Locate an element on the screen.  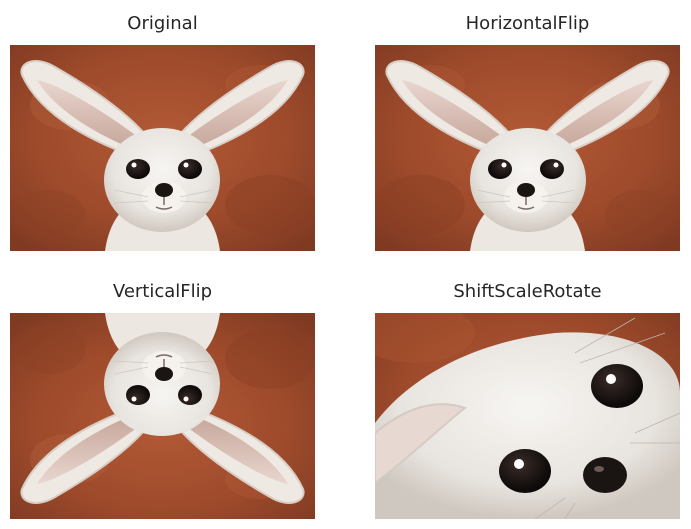
panel-title: Original is located at coordinates (162, 23).